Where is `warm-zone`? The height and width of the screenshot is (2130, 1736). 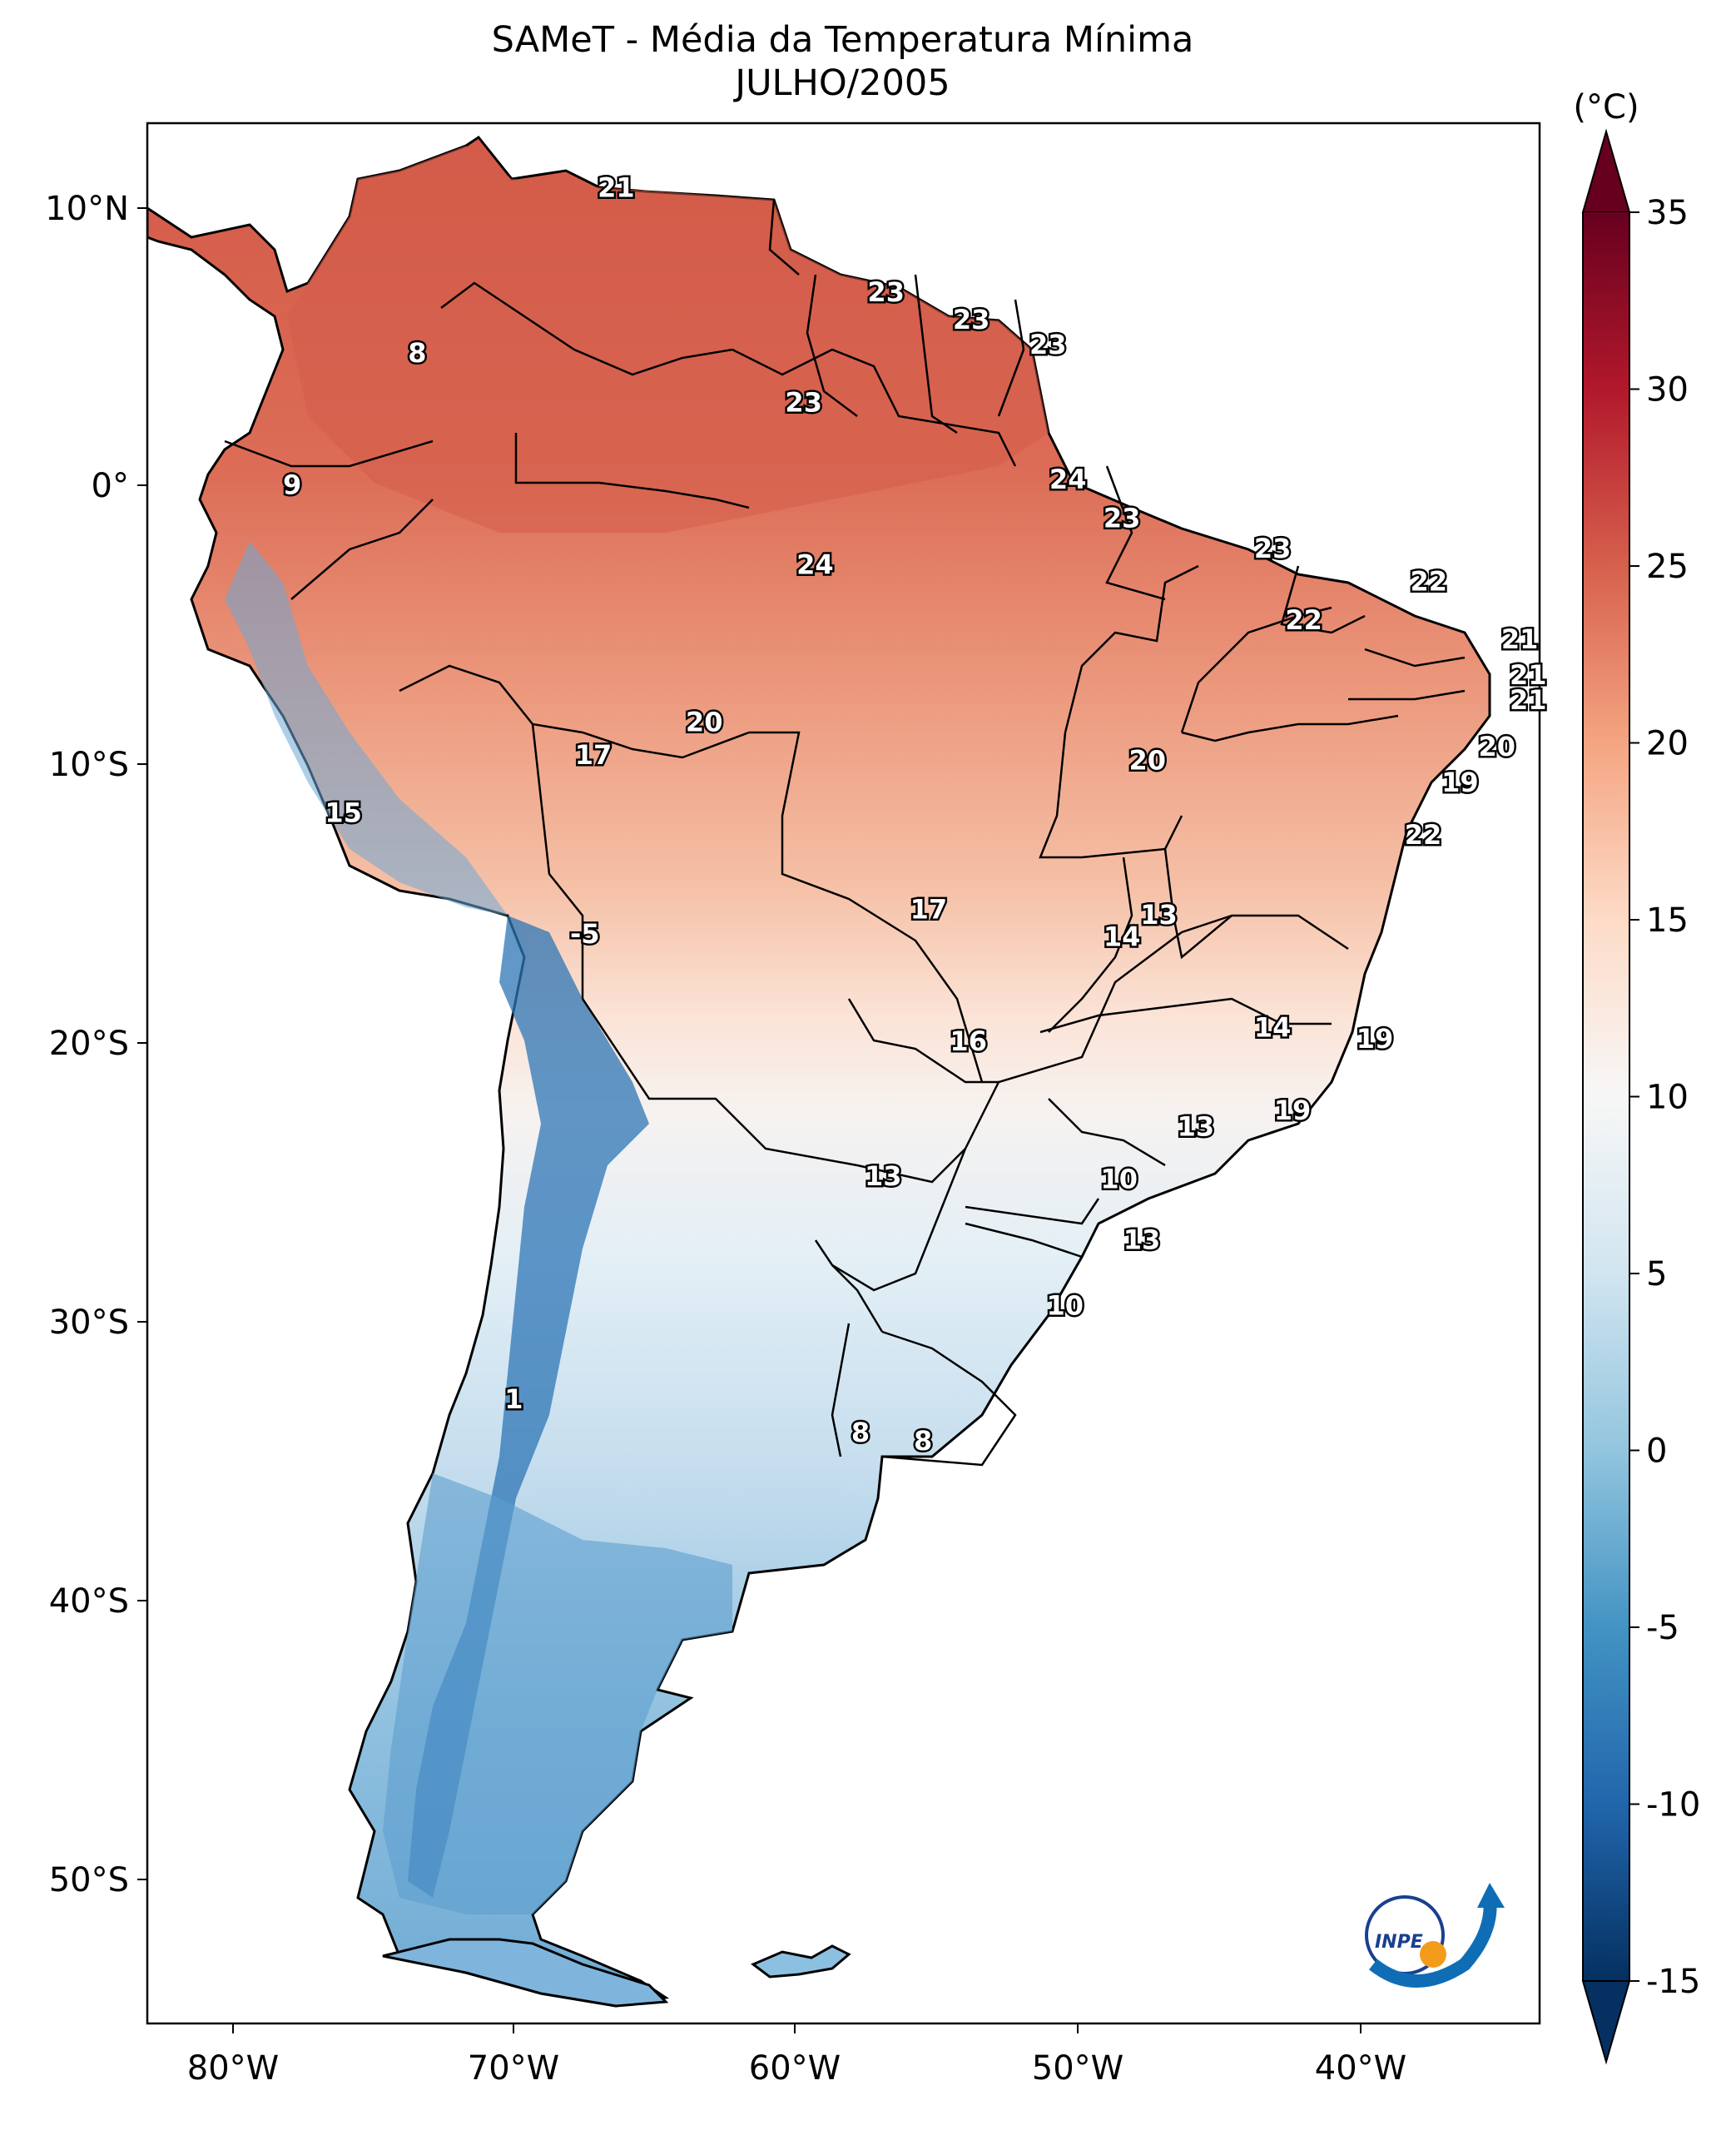
warm-zone is located at coordinates (668, 339).